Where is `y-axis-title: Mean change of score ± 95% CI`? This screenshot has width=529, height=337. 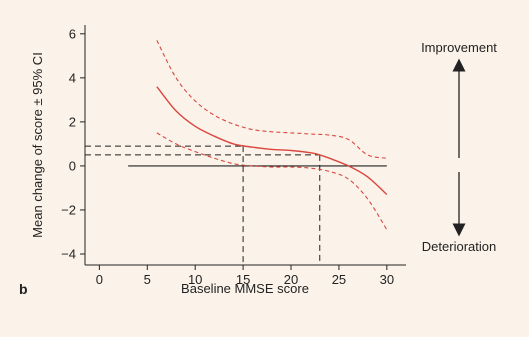
y-axis-title: Mean change of score ± 95% CI is located at coordinates (37, 145).